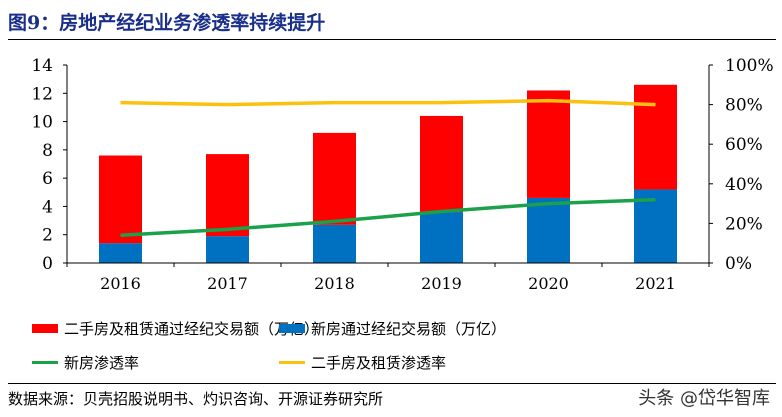 The width and height of the screenshot is (782, 417). Describe the element at coordinates (392, 39) in the screenshot. I see `title-rule` at that location.